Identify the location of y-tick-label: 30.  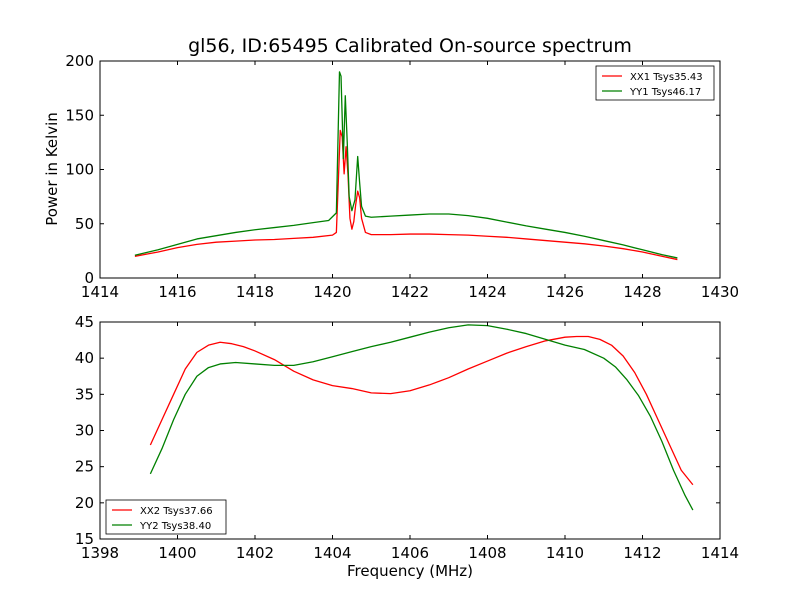
(84, 431).